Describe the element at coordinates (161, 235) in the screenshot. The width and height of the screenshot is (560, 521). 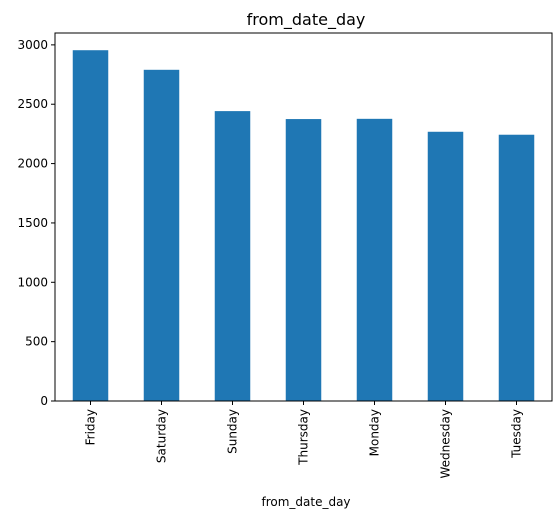
I see `bar-saturday` at that location.